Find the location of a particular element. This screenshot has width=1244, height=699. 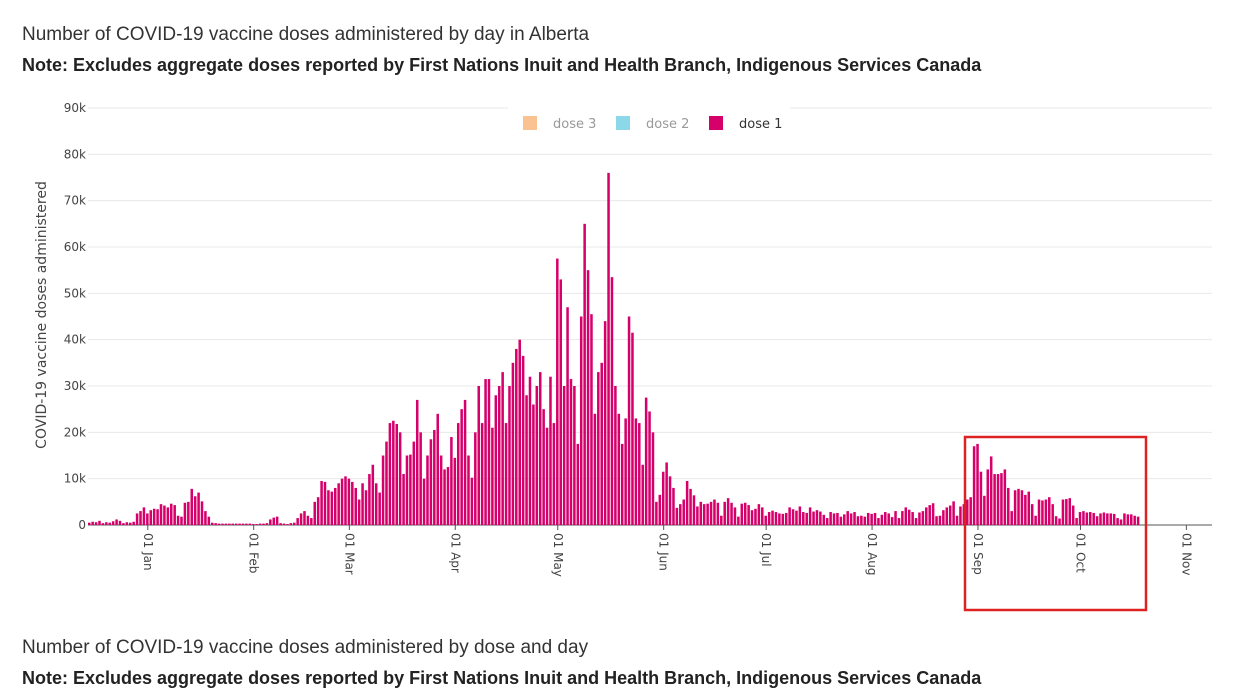

y-tick-label: 20k is located at coordinates (75, 432).